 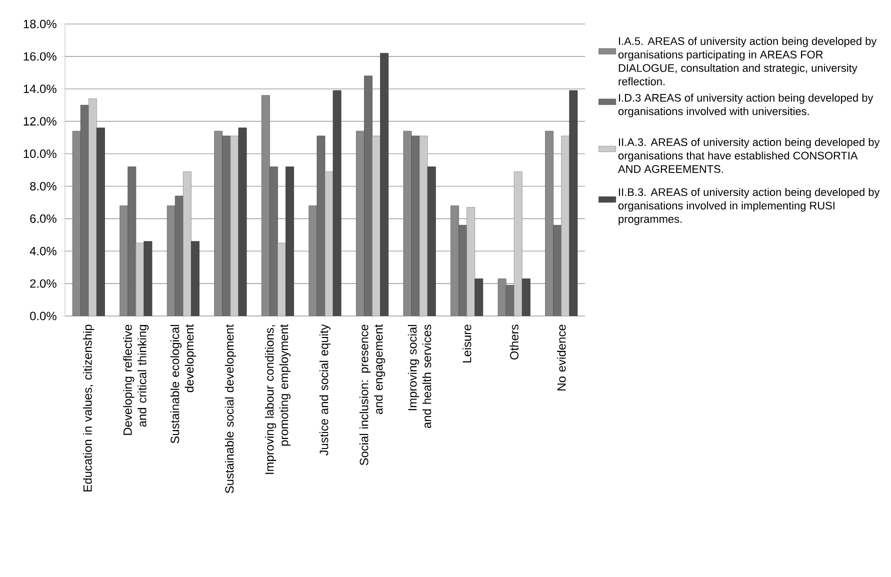 I want to click on x-tick-label: Justice and social equity, so click(x=325, y=390).